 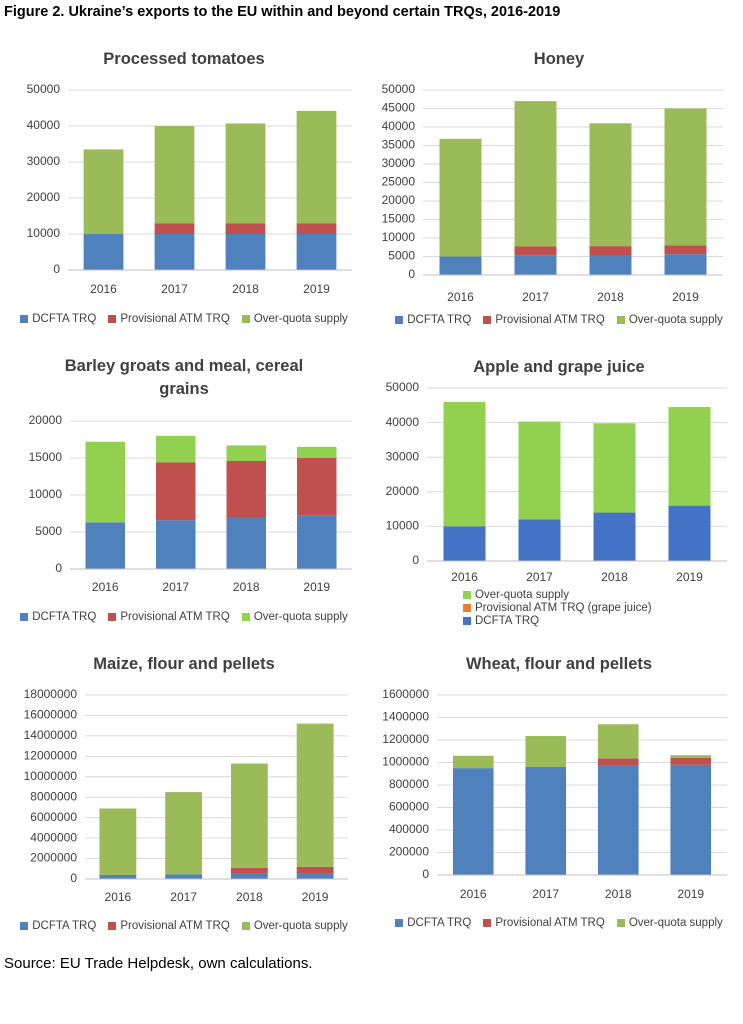 What do you see at coordinates (405, 694) in the screenshot?
I see `y-tick-label: 1600000` at bounding box center [405, 694].